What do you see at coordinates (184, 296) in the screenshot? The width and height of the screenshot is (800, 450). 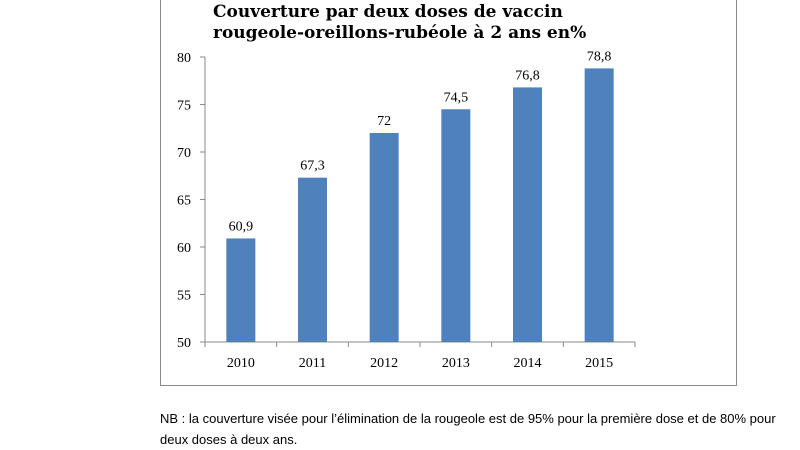 I see `y-tick-label: 55` at bounding box center [184, 296].